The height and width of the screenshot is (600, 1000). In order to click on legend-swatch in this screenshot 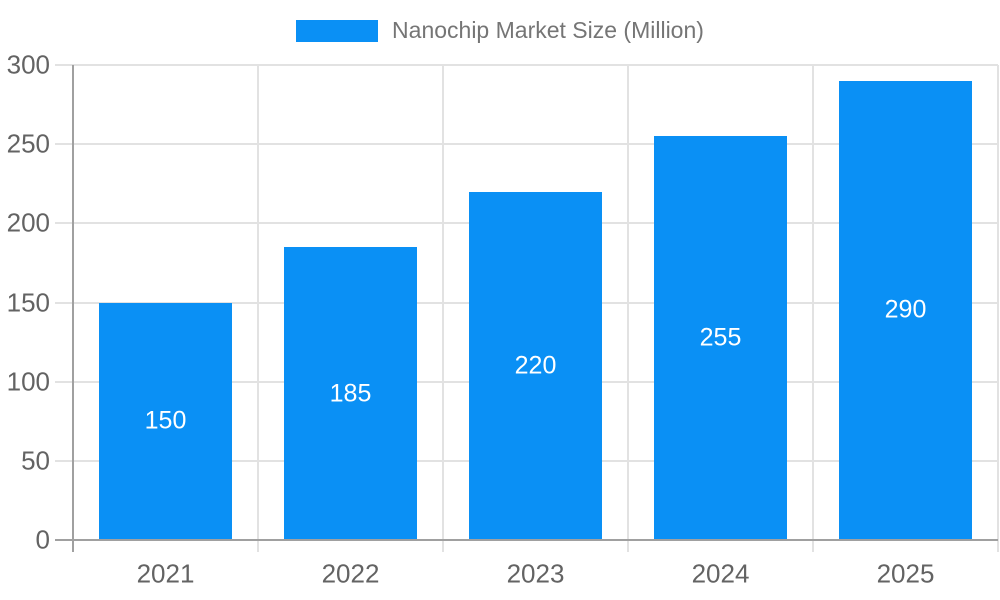, I will do `click(337, 30)`.